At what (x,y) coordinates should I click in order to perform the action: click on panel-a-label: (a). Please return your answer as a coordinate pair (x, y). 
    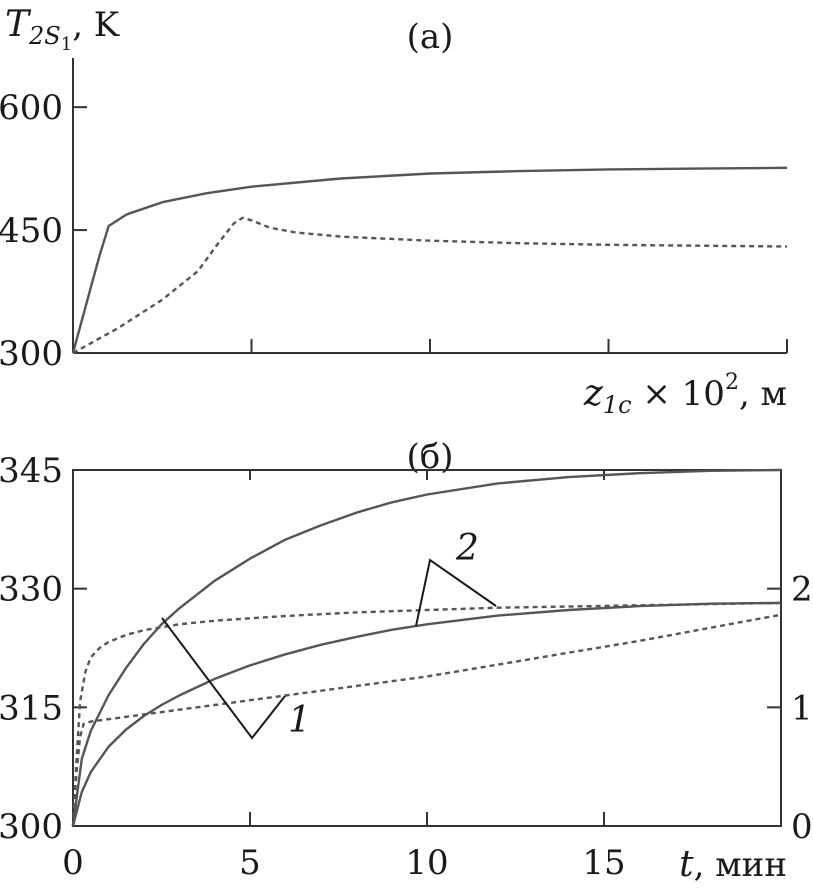
    Looking at the image, I should click on (430, 37).